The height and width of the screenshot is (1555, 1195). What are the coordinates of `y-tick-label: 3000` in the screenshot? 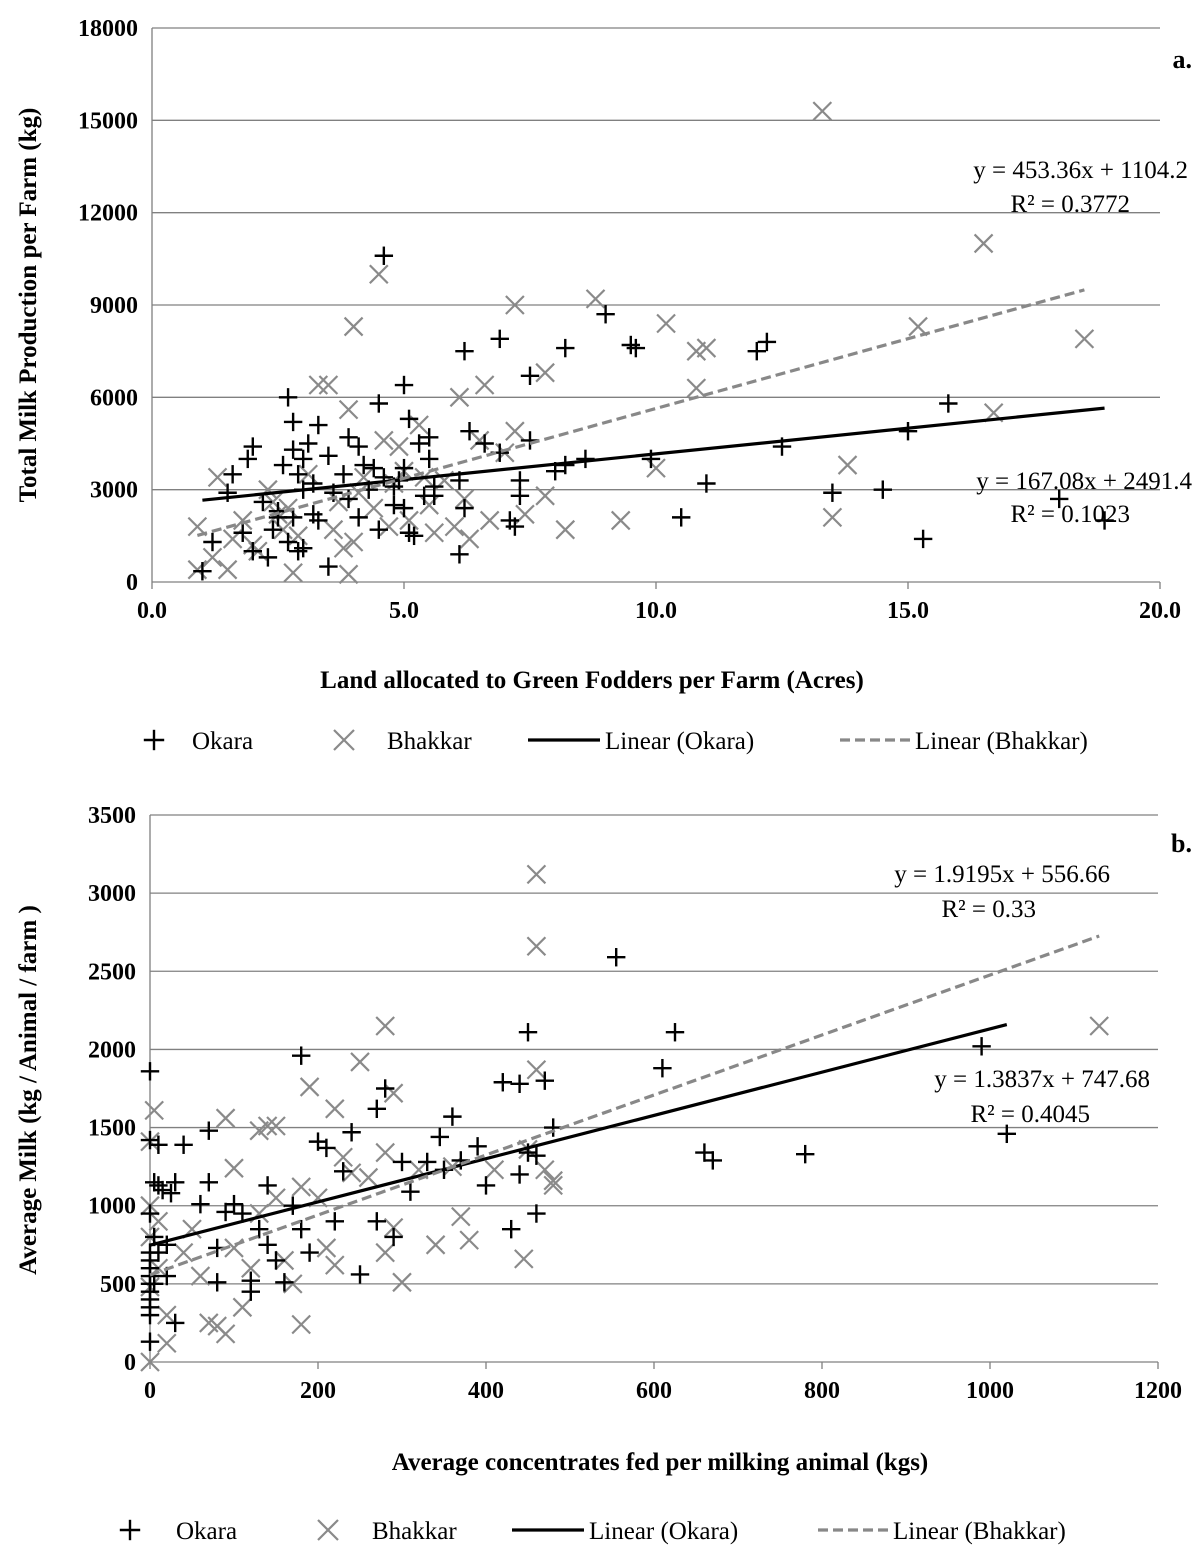 It's located at (112, 894).